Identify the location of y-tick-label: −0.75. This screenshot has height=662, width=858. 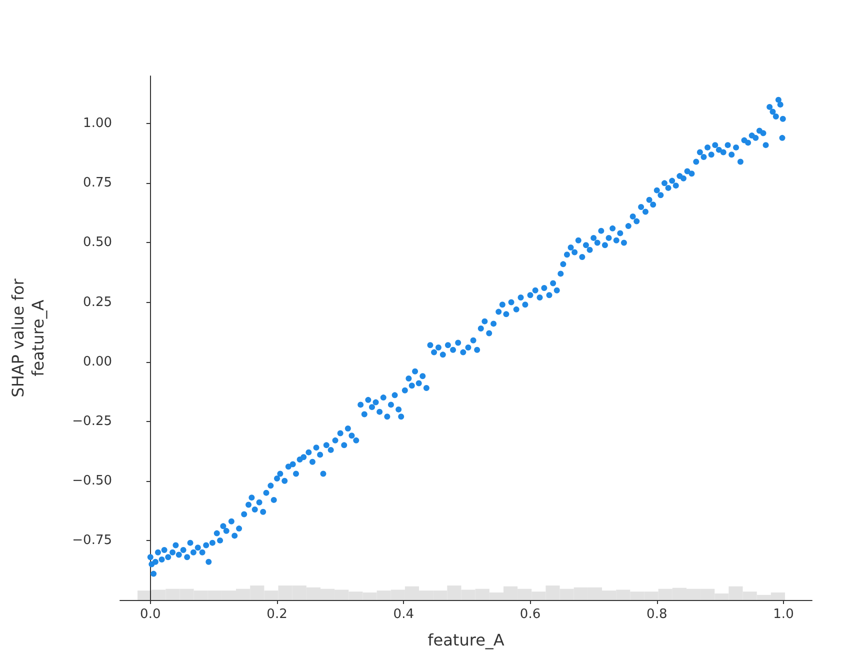
(92, 540).